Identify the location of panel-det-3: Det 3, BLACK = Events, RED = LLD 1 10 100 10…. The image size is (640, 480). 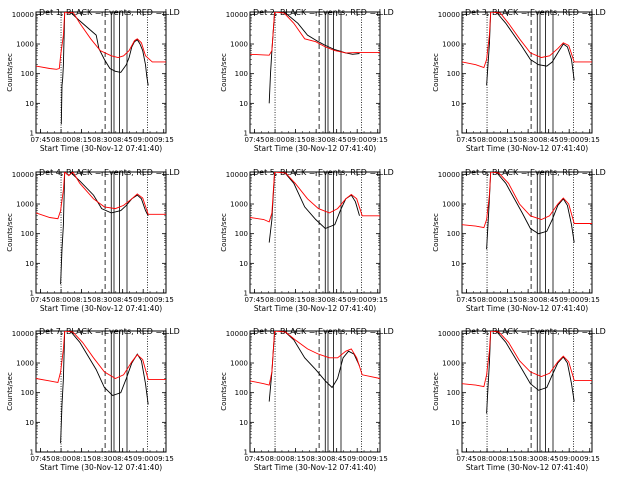
(519, 80).